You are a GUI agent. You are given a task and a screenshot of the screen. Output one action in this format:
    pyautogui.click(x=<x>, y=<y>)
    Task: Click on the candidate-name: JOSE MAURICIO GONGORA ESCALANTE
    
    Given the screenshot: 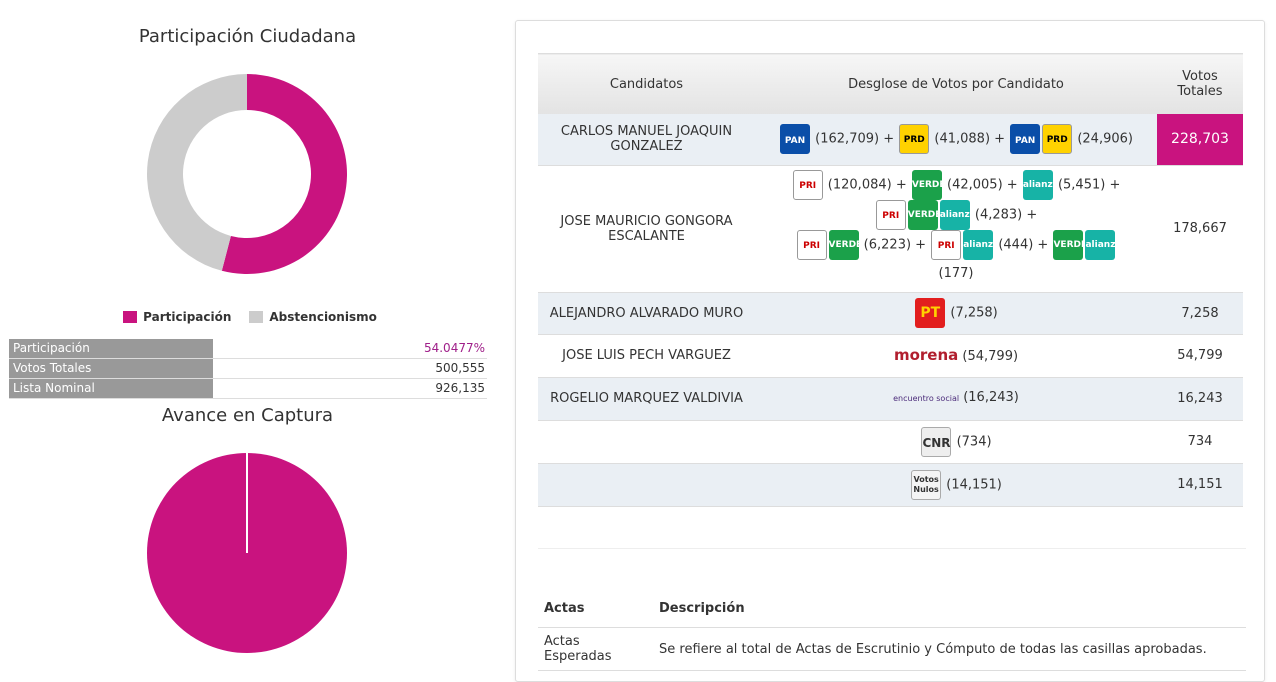 What is the action you would take?
    pyautogui.click(x=646, y=229)
    